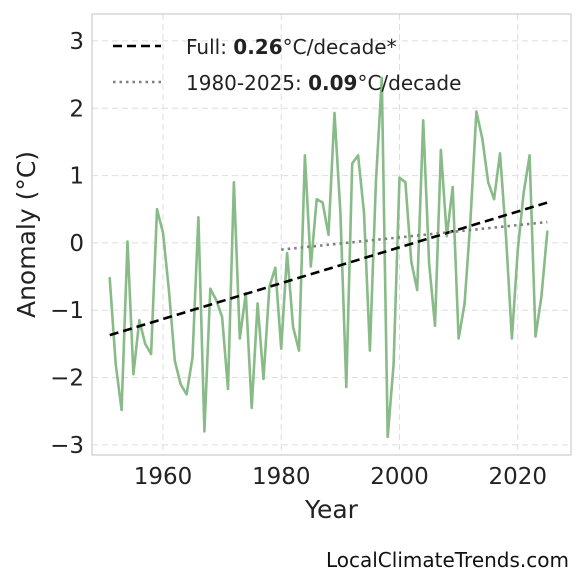 The image size is (585, 580). I want to click on legend-recent-prefix: 1980-2025:, so click(247, 83).